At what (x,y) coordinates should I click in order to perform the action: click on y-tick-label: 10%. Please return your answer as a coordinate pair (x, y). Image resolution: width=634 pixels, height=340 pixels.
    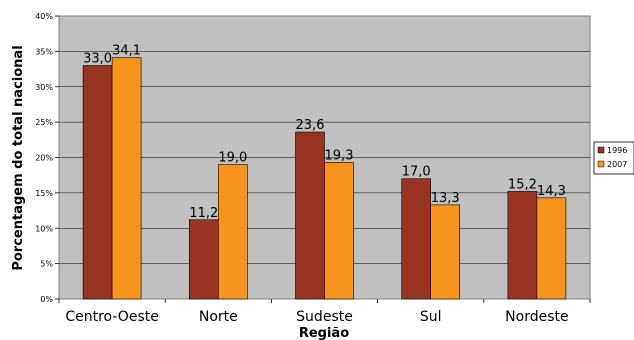
    Looking at the image, I should click on (44, 228).